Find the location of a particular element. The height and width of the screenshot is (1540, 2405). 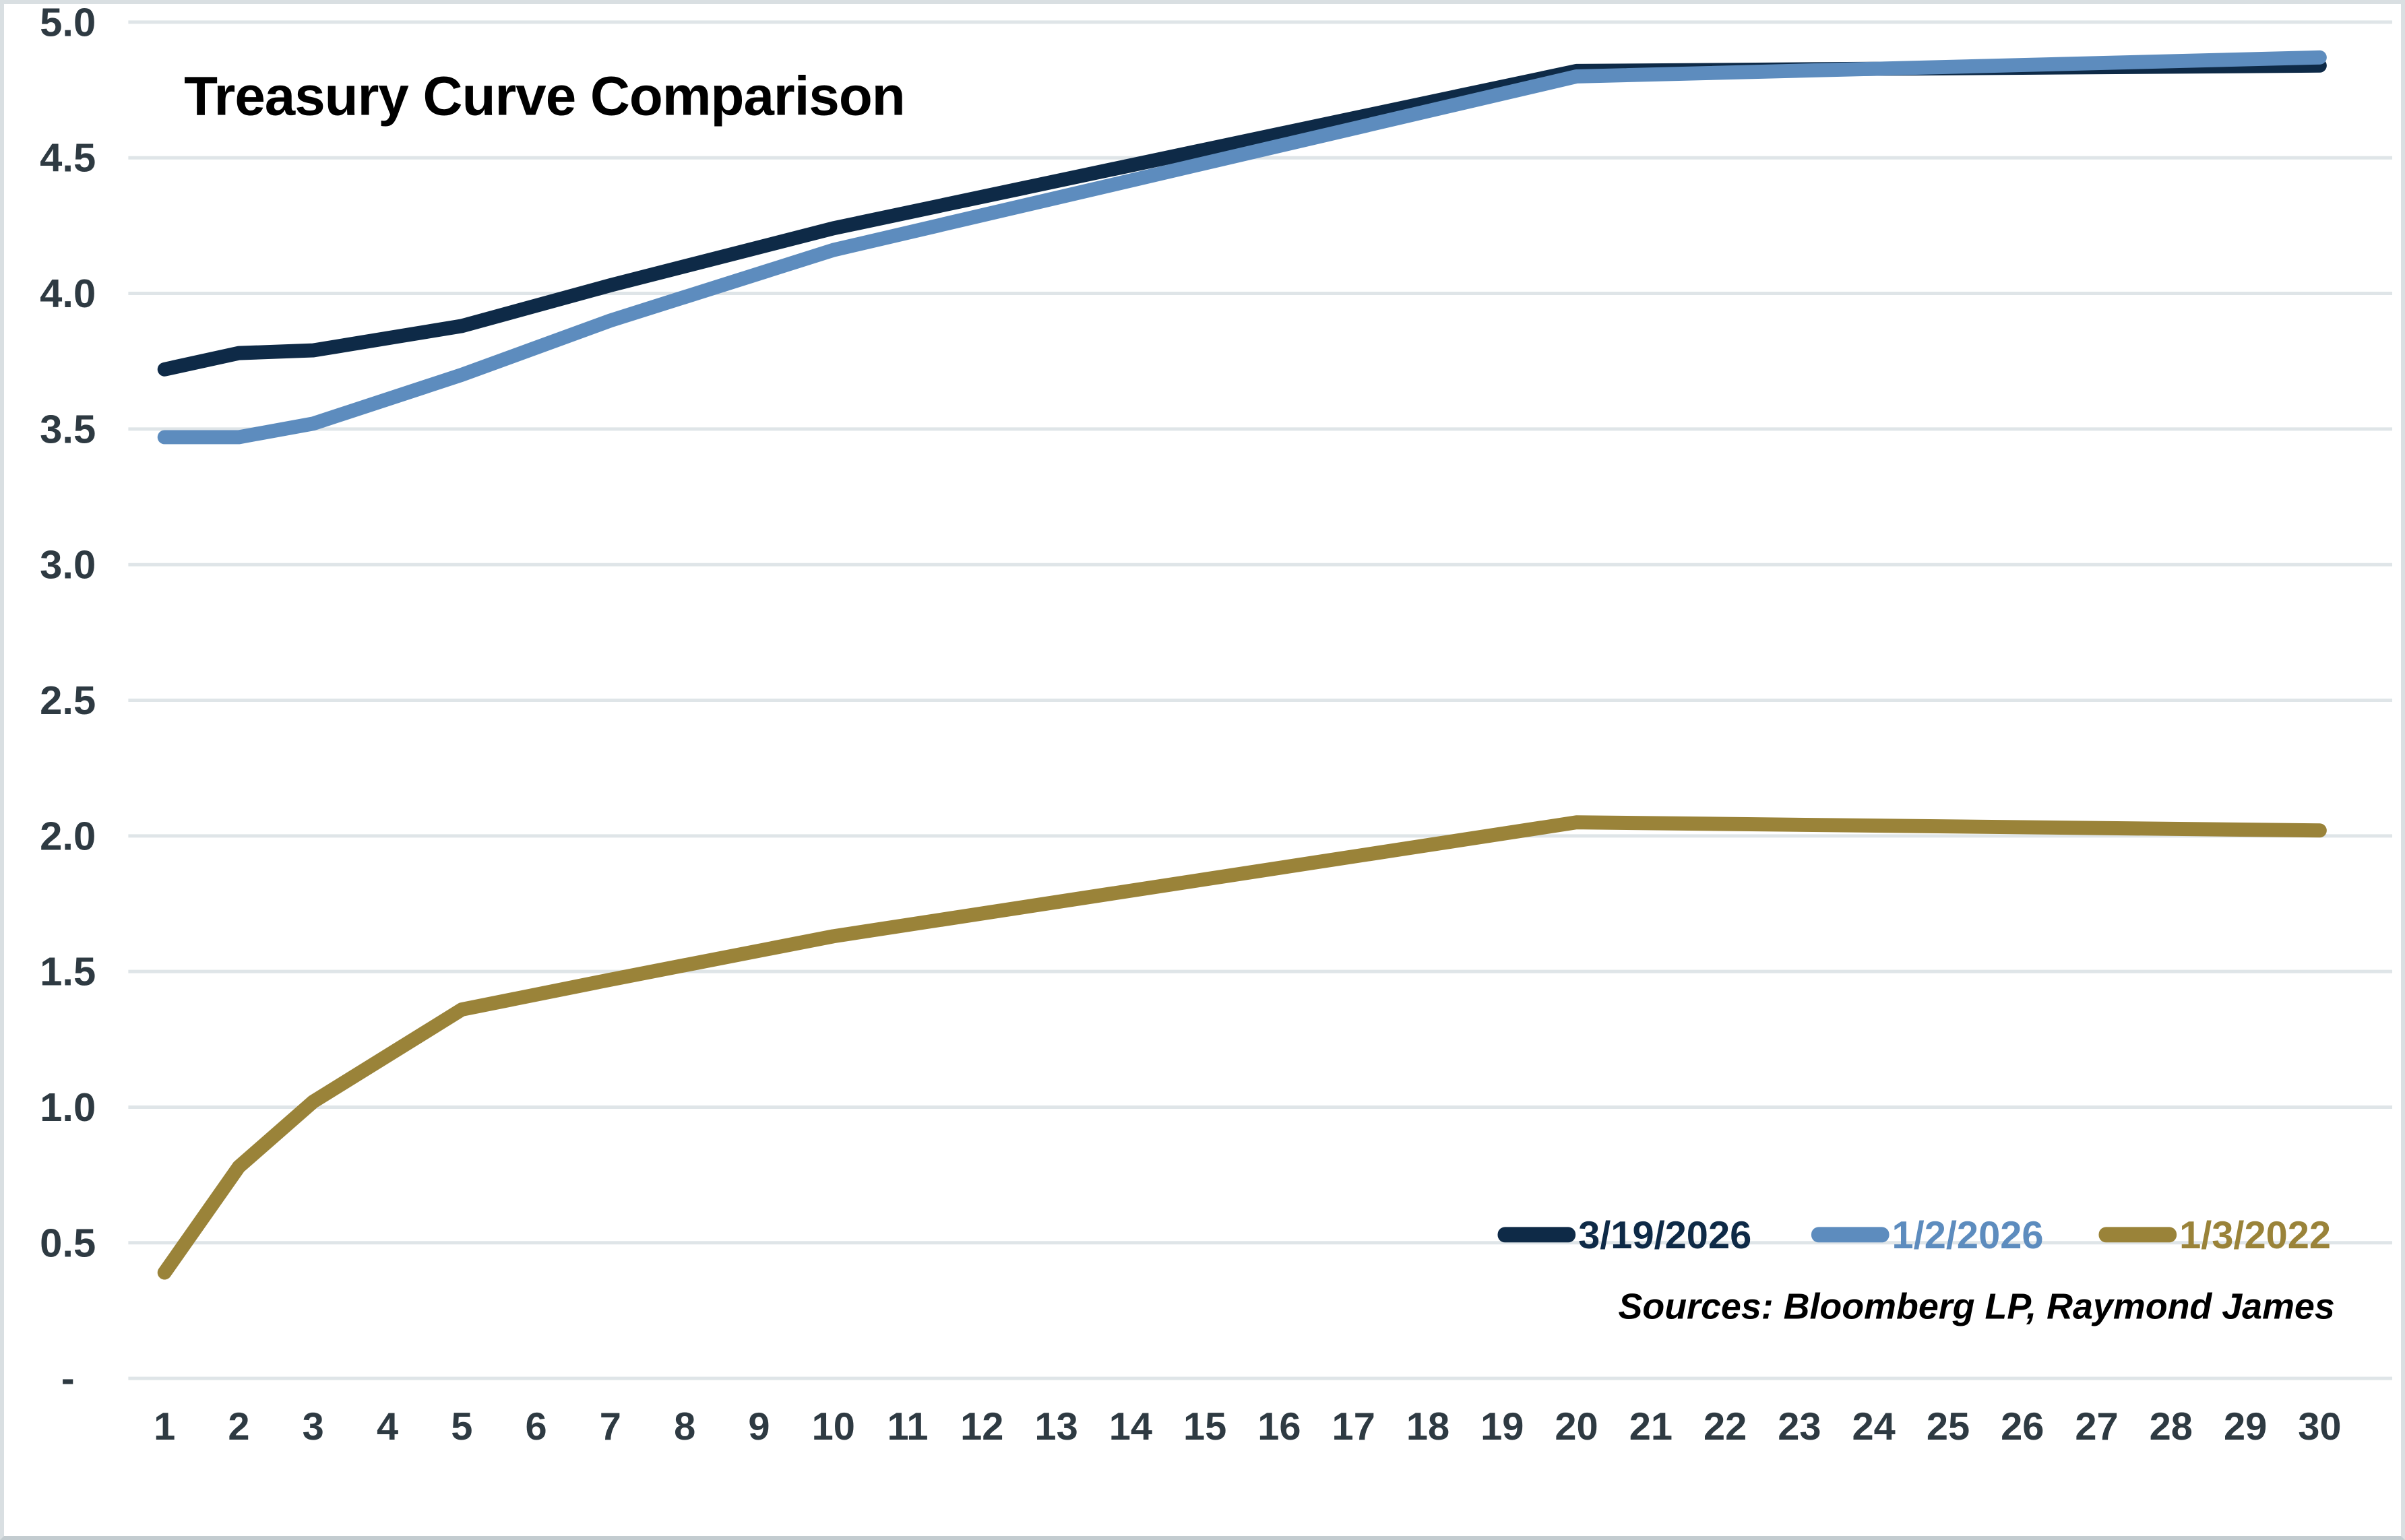

x-tick-label: 25 is located at coordinates (1949, 1426).